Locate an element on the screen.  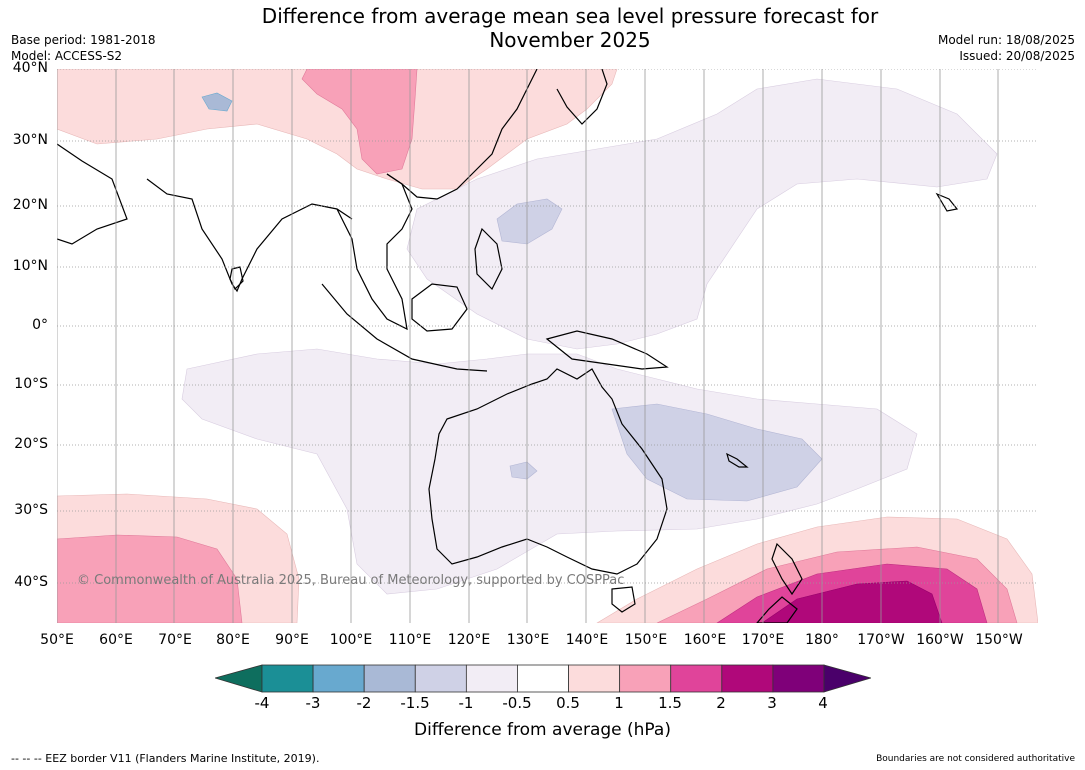
coast-philippines is located at coordinates (488, 259).